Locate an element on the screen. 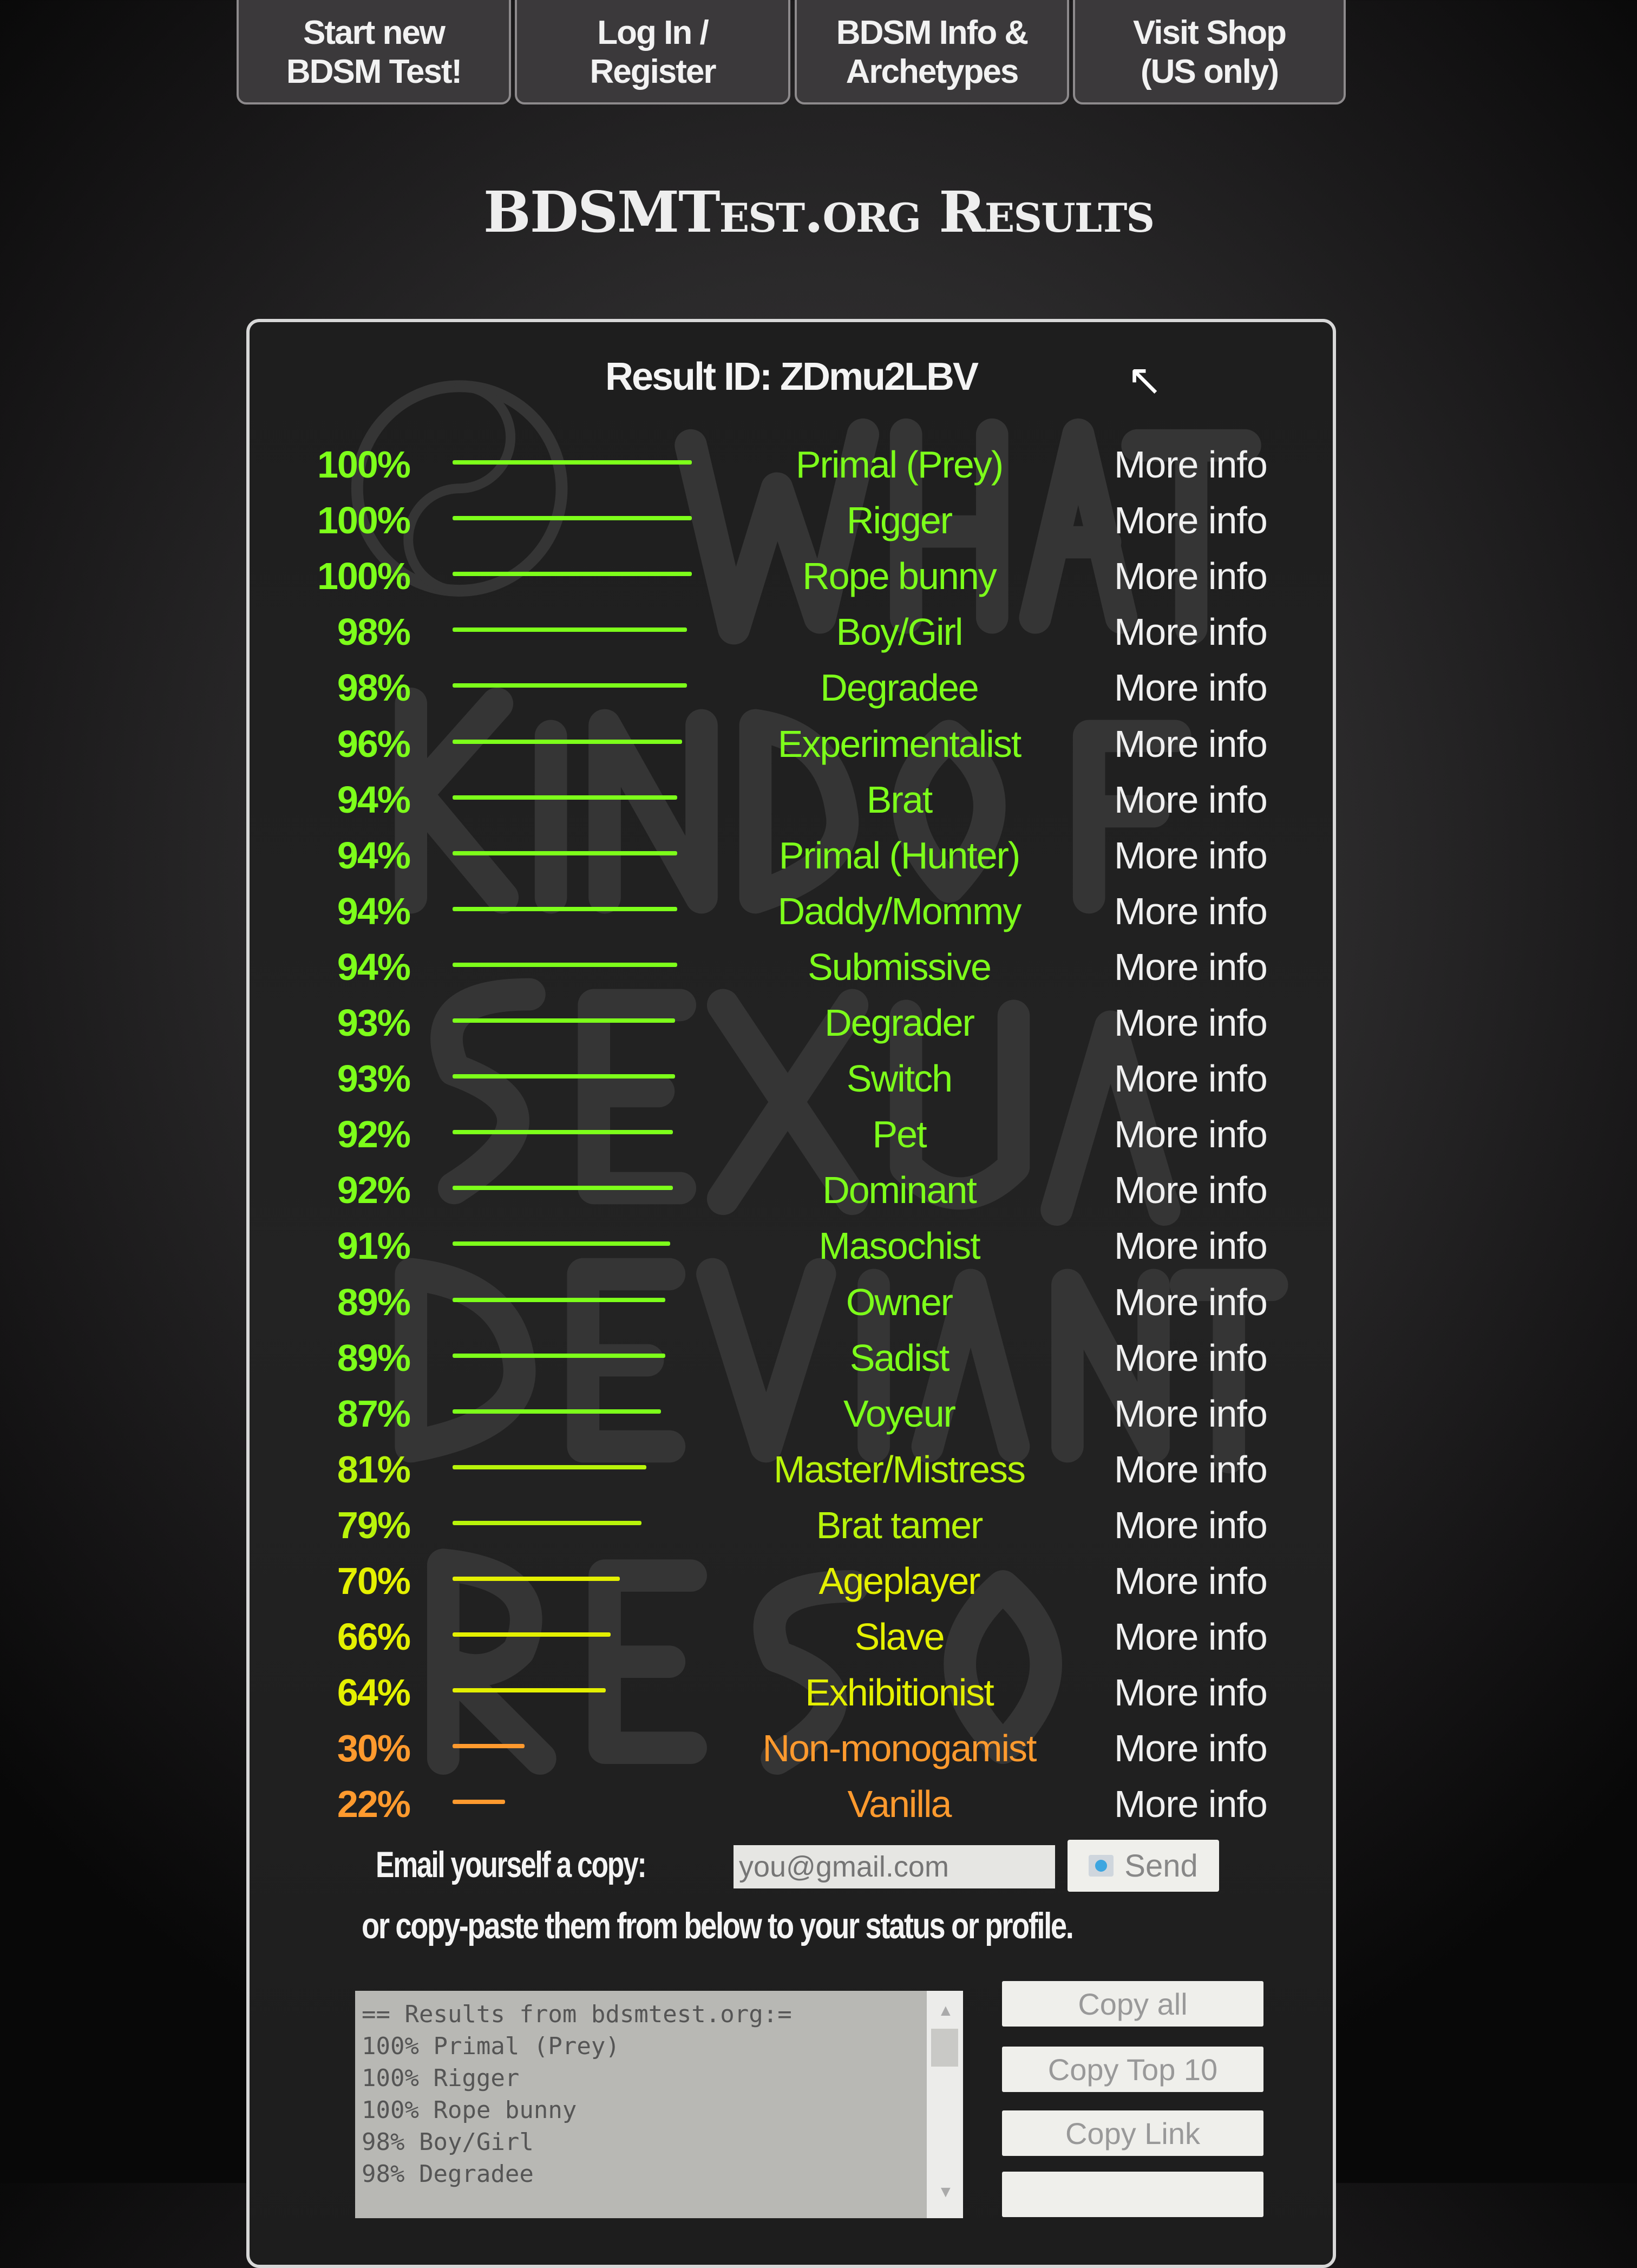  nav-login-register: Log In / Register is located at coordinates (652, 52).